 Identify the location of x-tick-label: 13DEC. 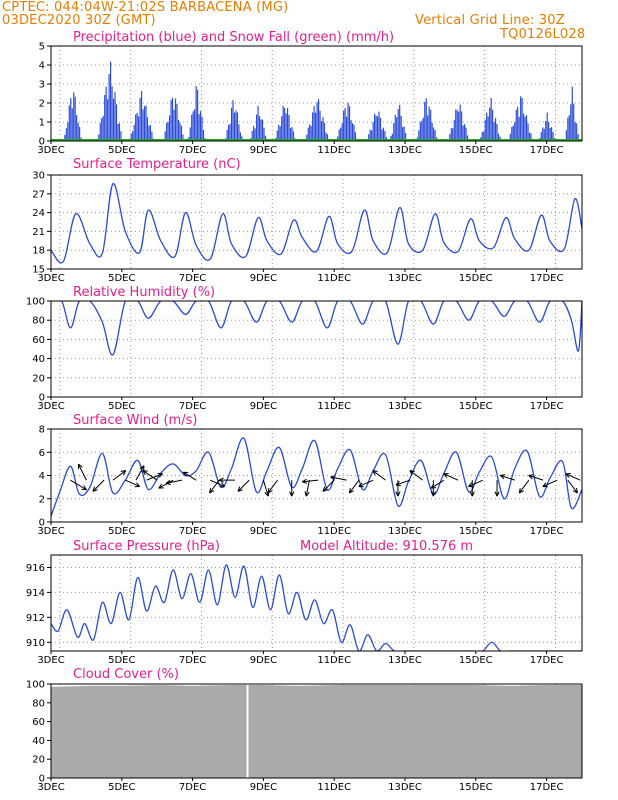
(405, 787).